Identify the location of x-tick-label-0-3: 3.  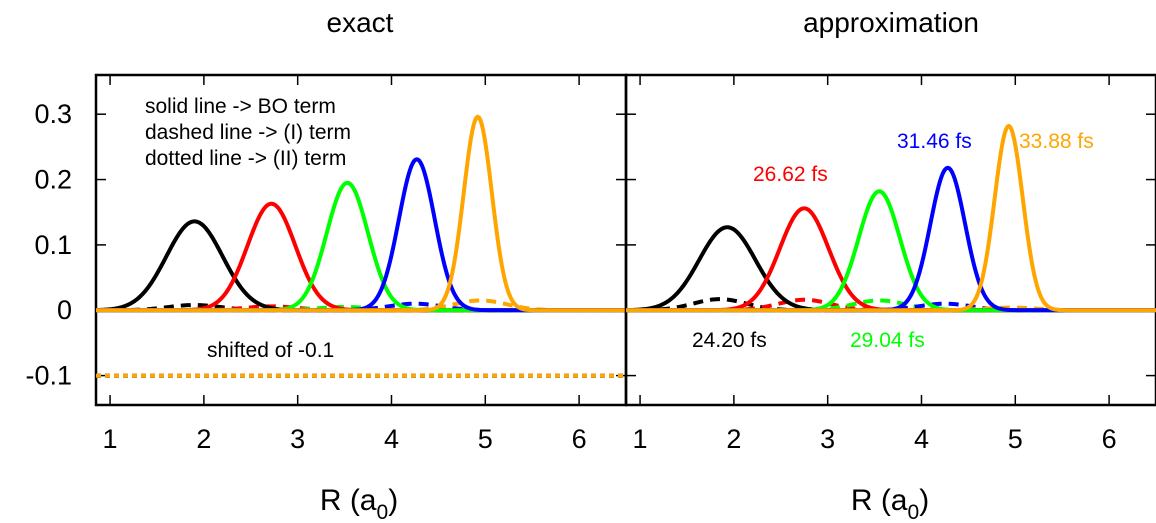
(297, 439).